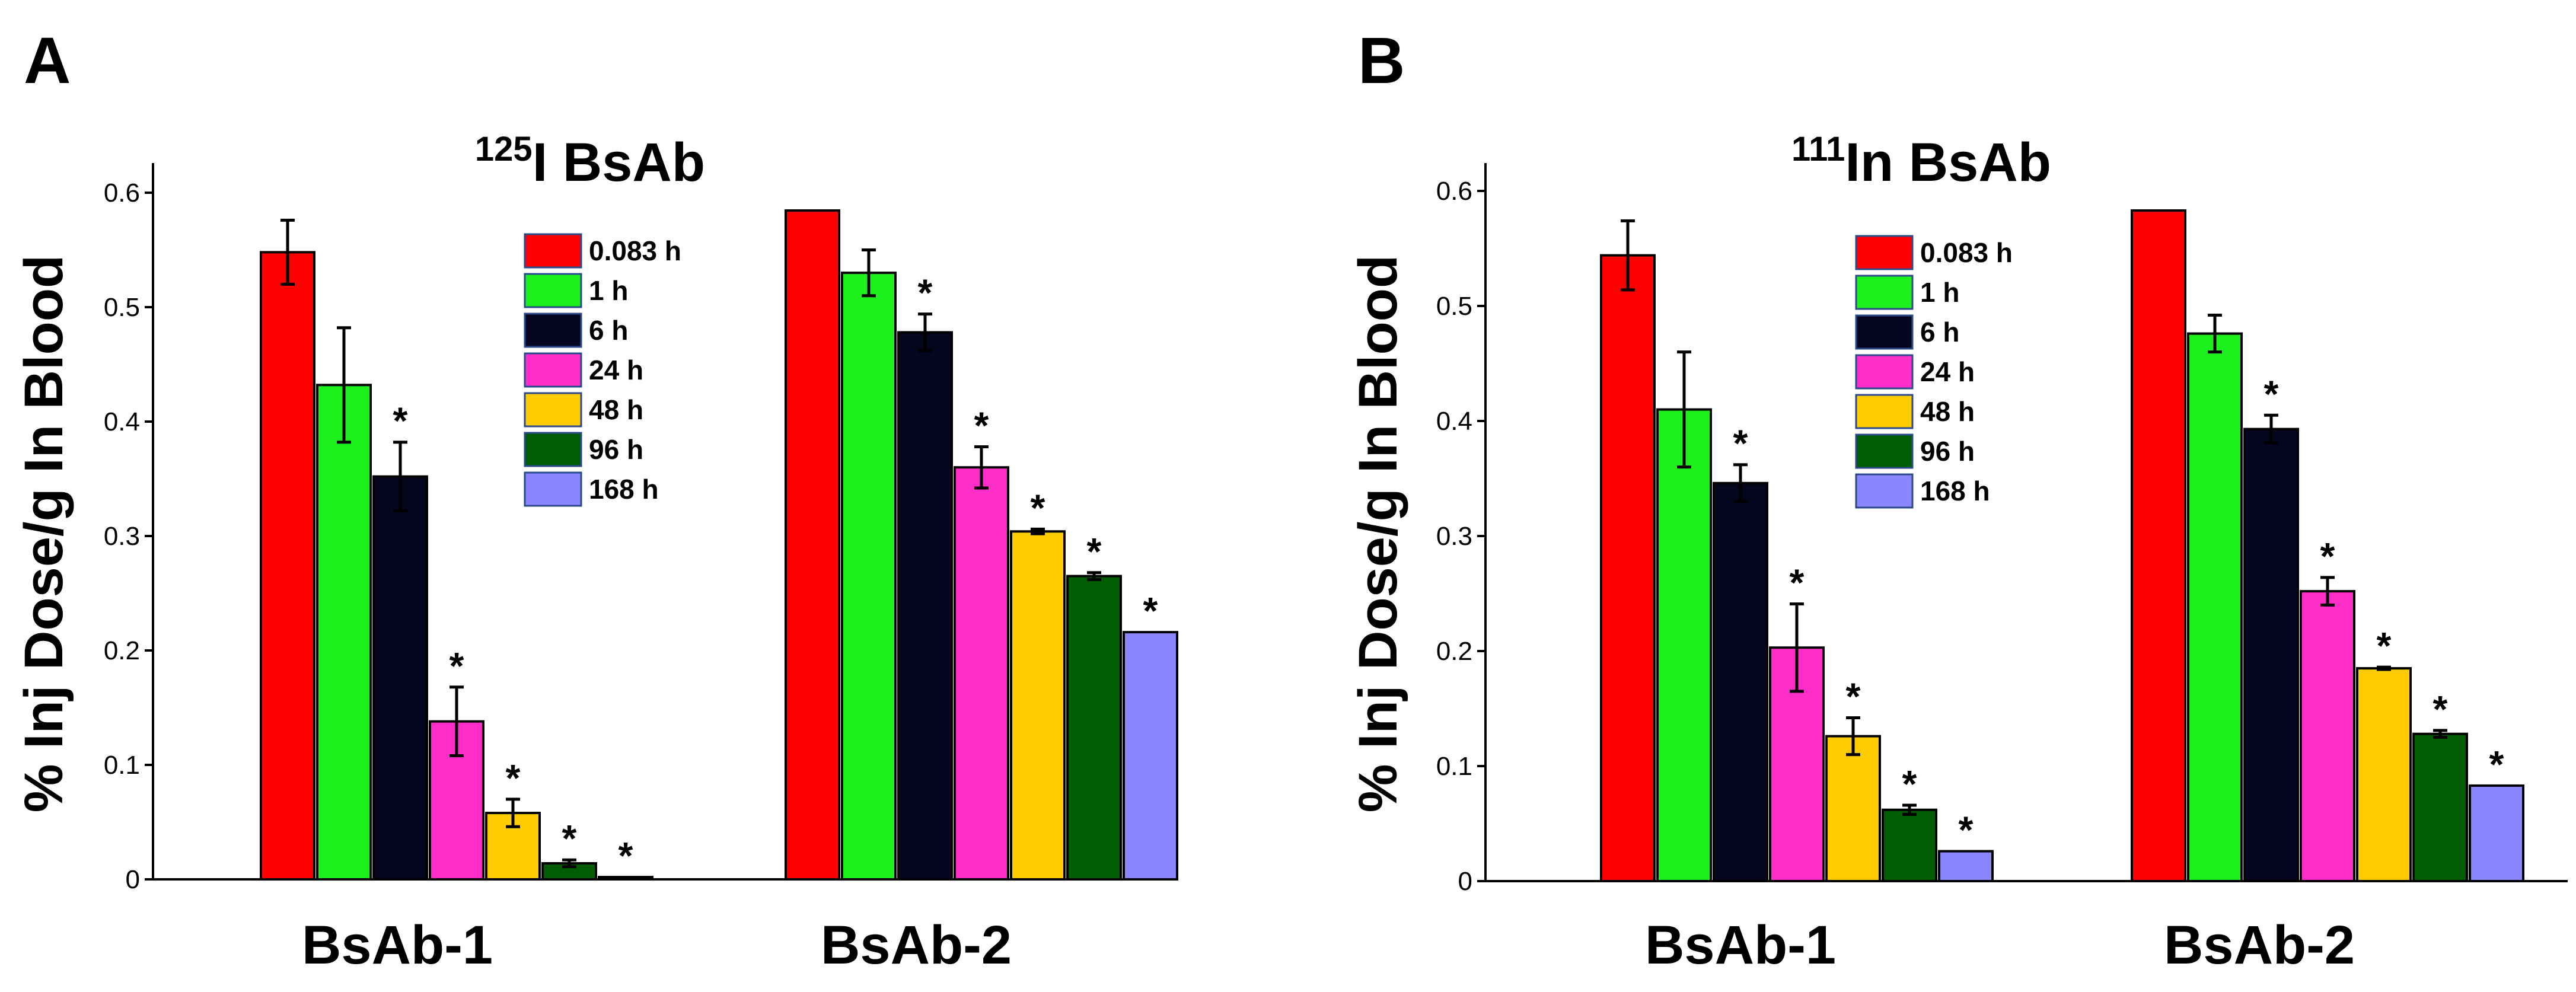  What do you see at coordinates (1948, 162) in the screenshot?
I see `title-text: In BsAb` at bounding box center [1948, 162].